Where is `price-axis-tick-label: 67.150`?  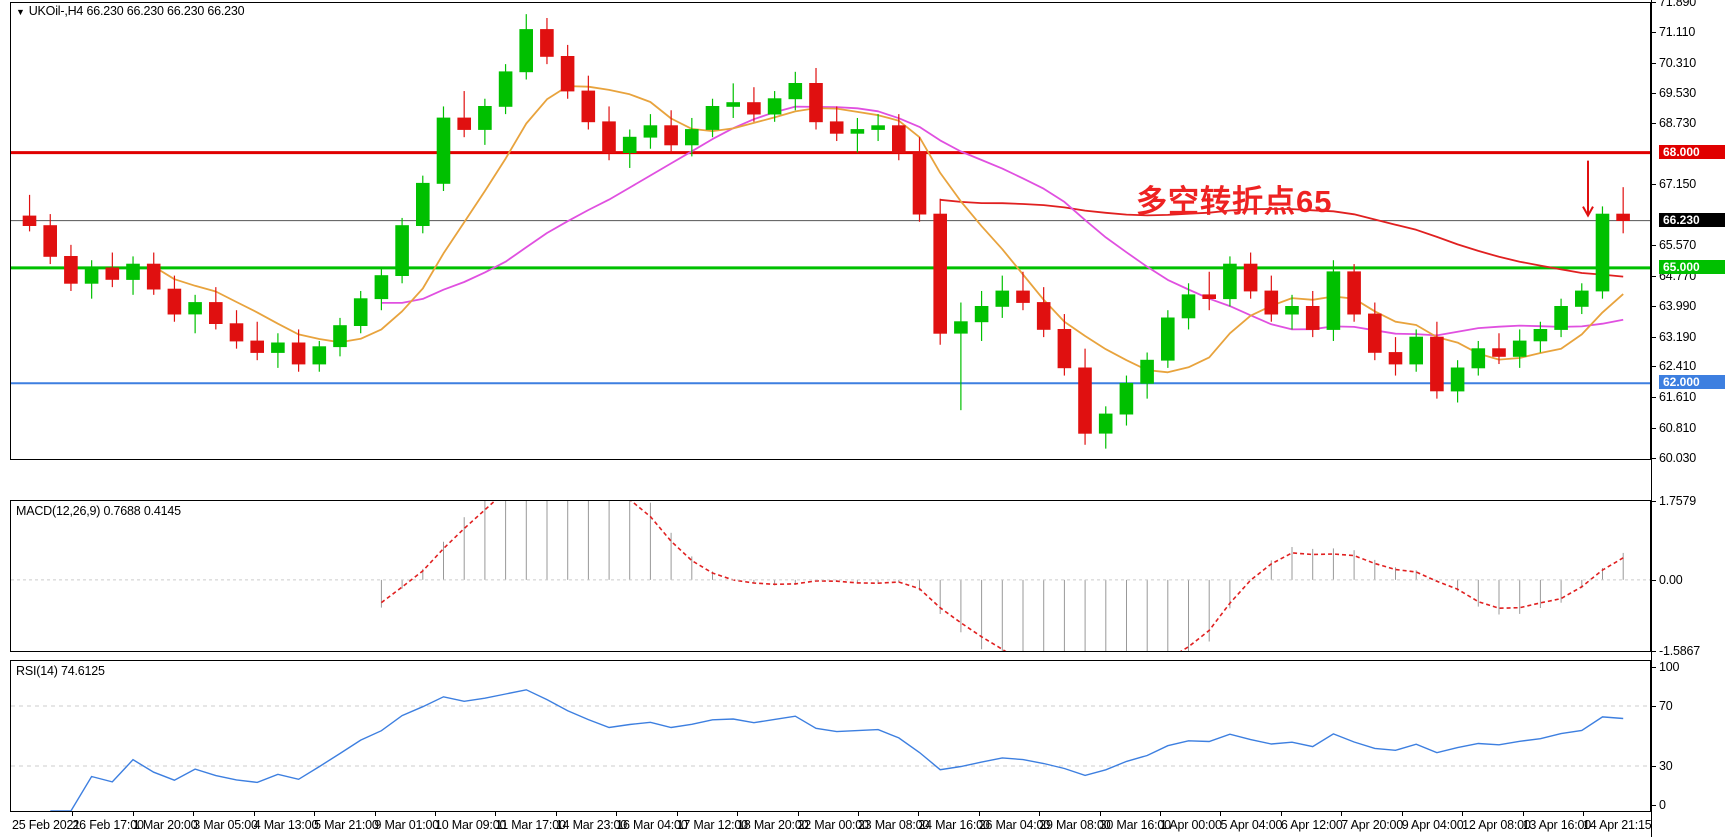
price-axis-tick-label: 67.150 is located at coordinates (1678, 184).